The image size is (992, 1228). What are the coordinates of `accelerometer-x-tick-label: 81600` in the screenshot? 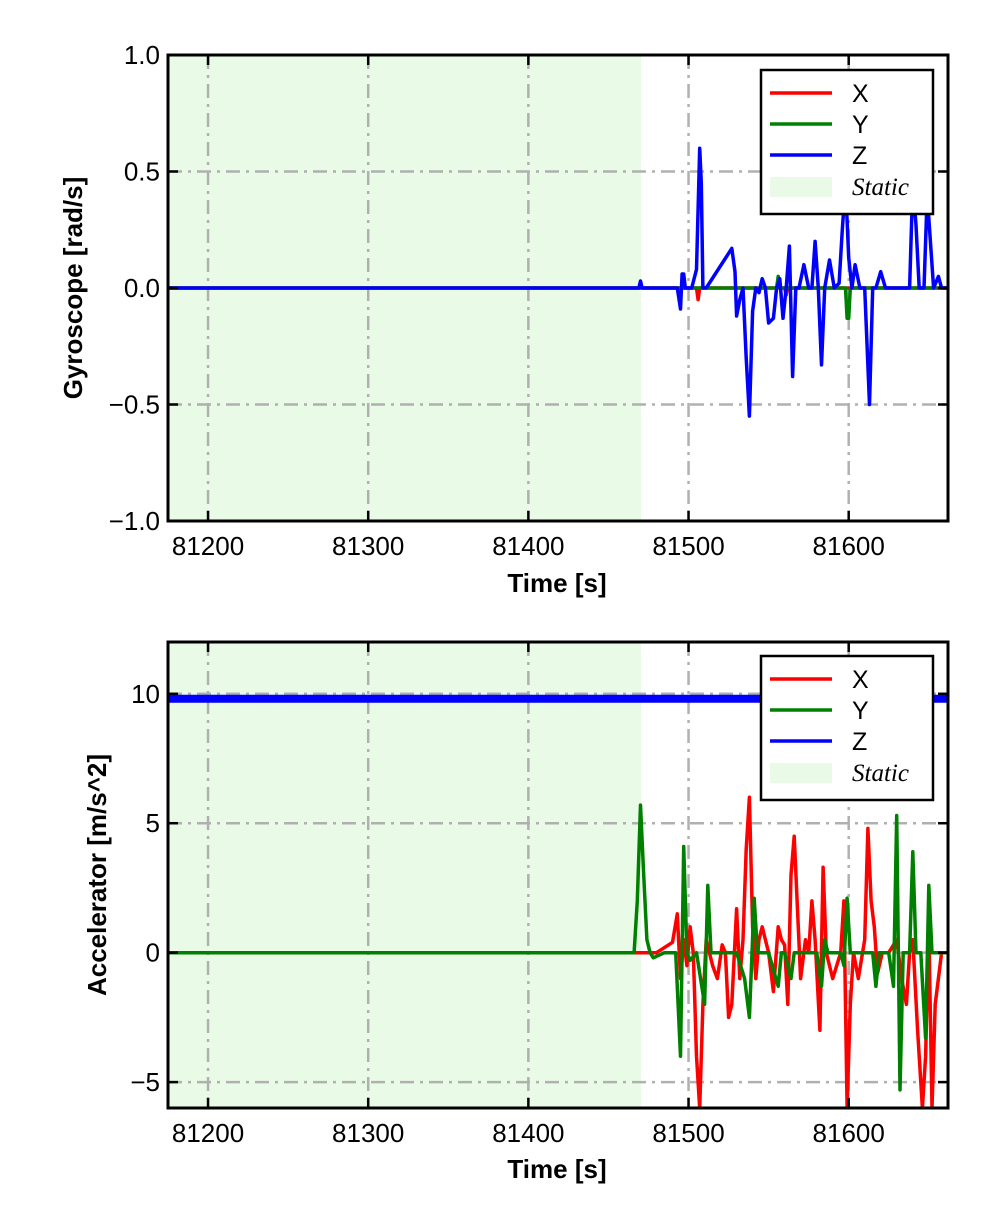 It's located at (849, 1133).